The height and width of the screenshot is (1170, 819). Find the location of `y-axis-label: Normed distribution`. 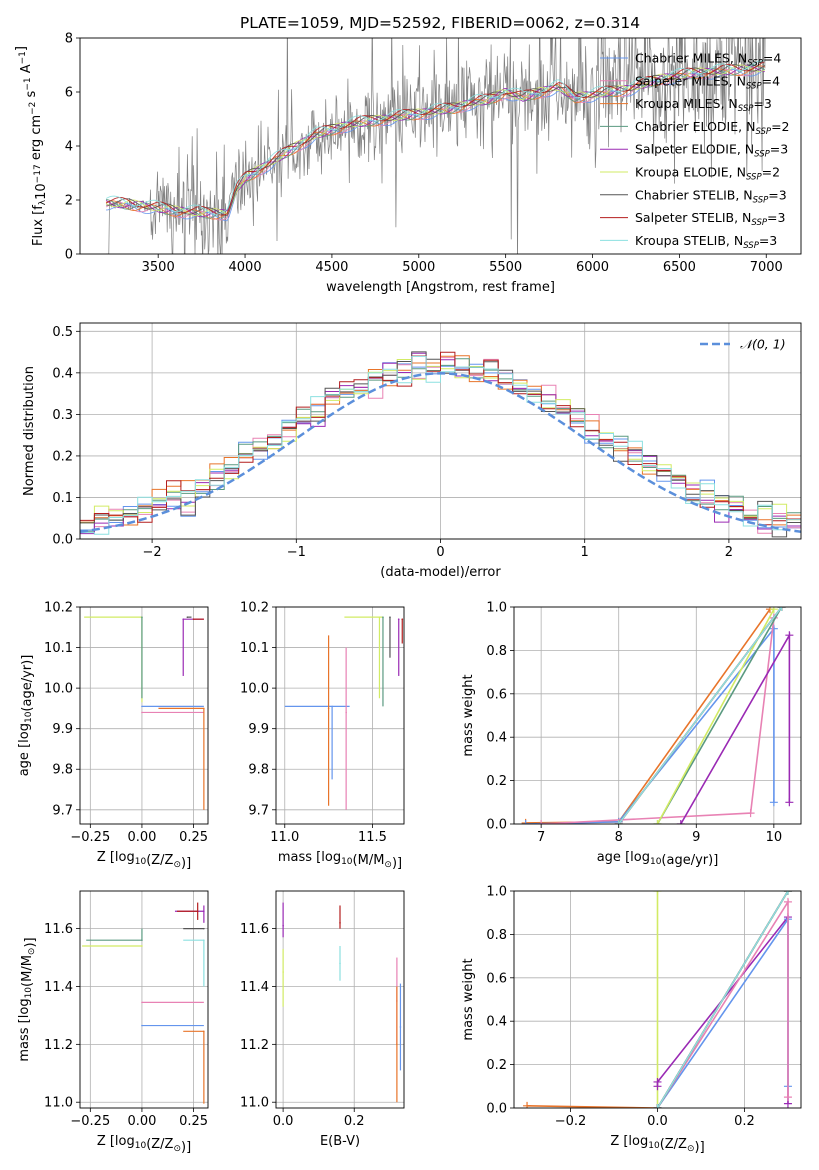

y-axis-label: Normed distribution is located at coordinates (29, 431).